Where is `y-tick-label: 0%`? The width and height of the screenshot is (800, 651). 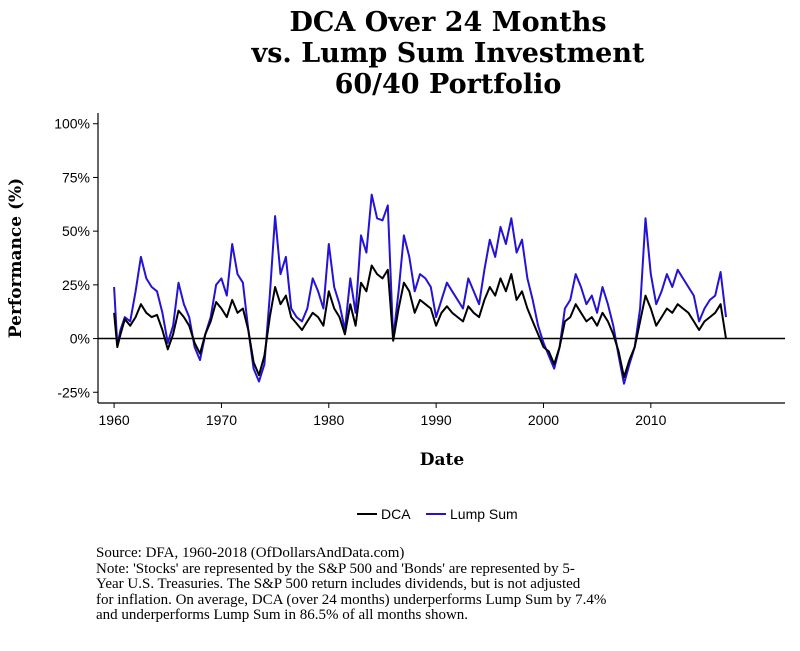 y-tick-label: 0% is located at coordinates (80, 339).